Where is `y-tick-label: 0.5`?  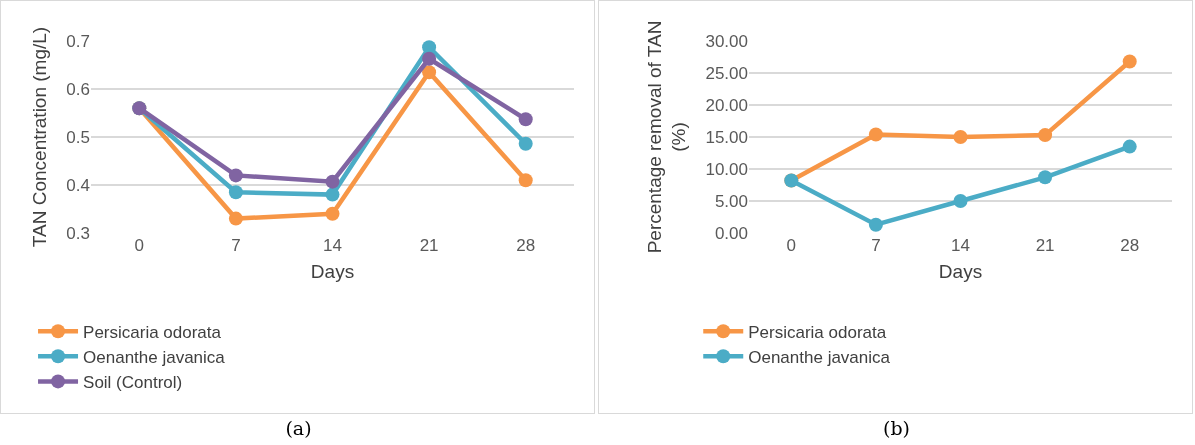
y-tick-label: 0.5 is located at coordinates (78, 137).